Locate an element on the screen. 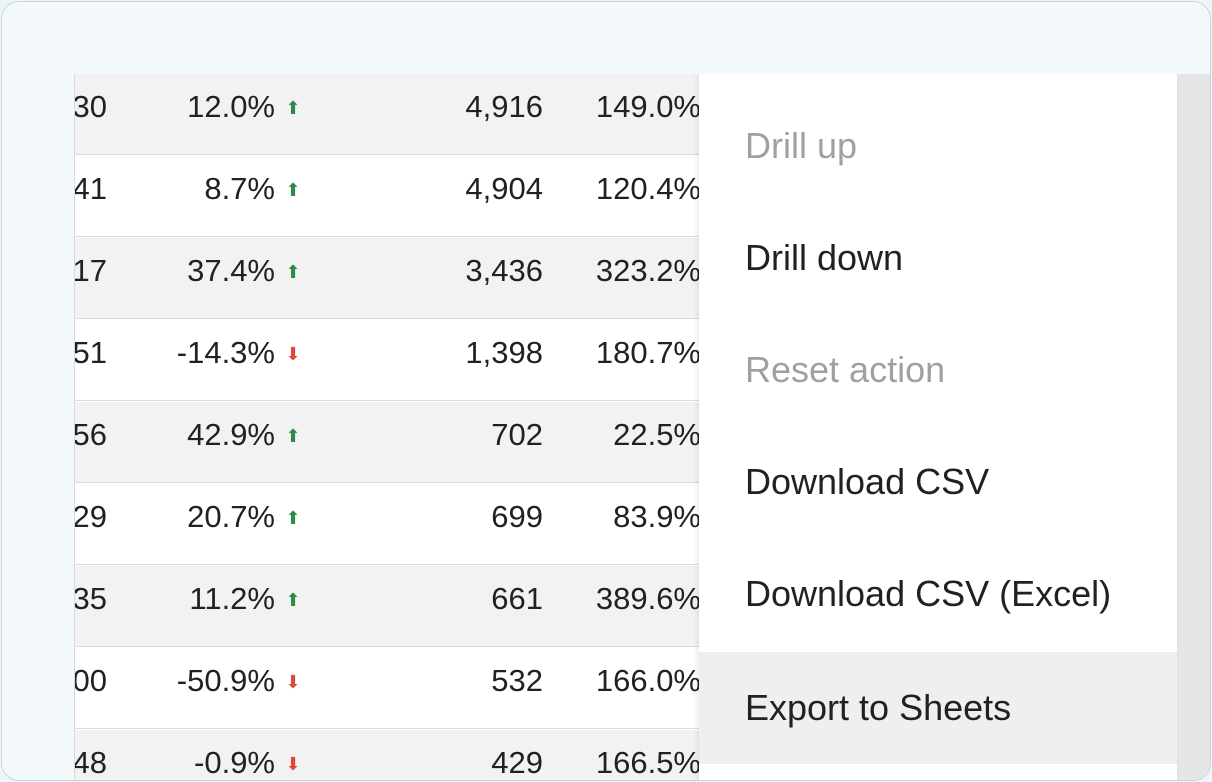 The width and height of the screenshot is (1212, 782). table-row: 00 -50.9% ⬇ 532 166.0% is located at coordinates (395, 688).